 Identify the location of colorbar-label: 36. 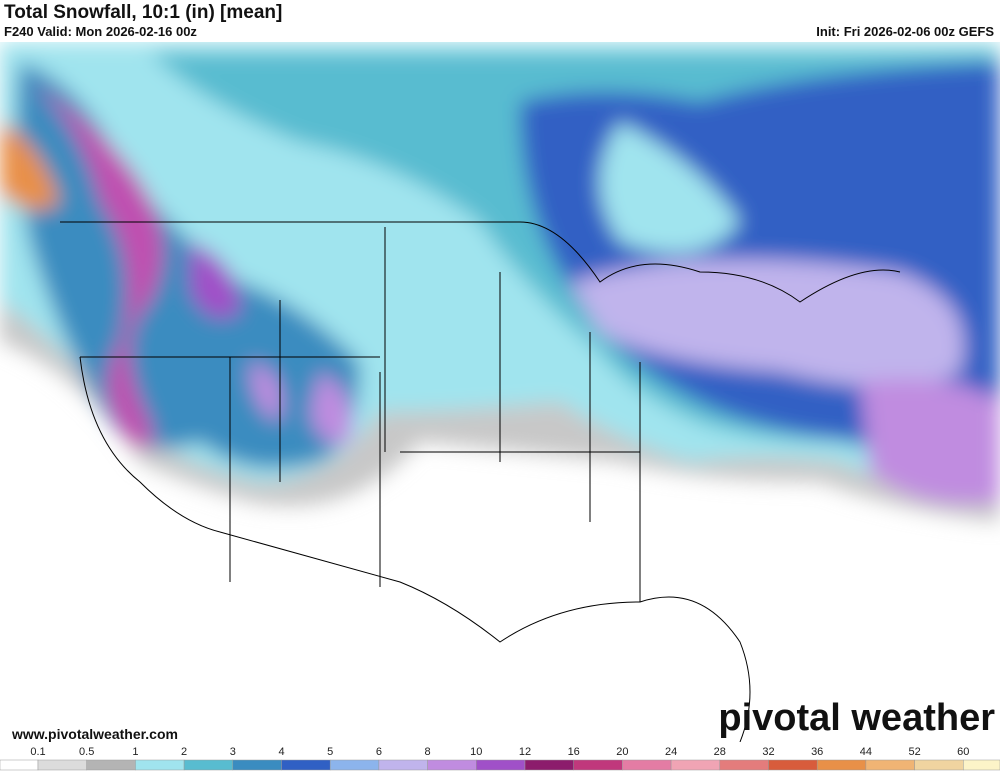
(817, 752).